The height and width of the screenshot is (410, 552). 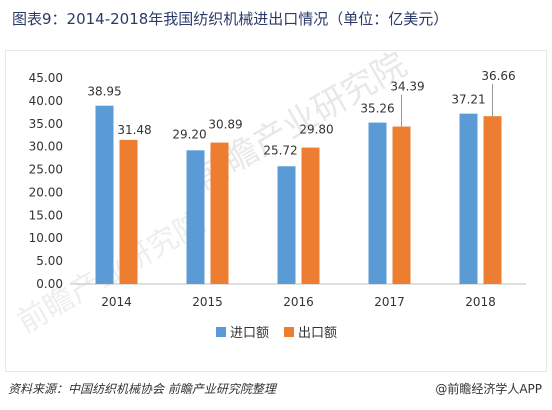 I want to click on x-tick-label: 2018, so click(x=480, y=302).